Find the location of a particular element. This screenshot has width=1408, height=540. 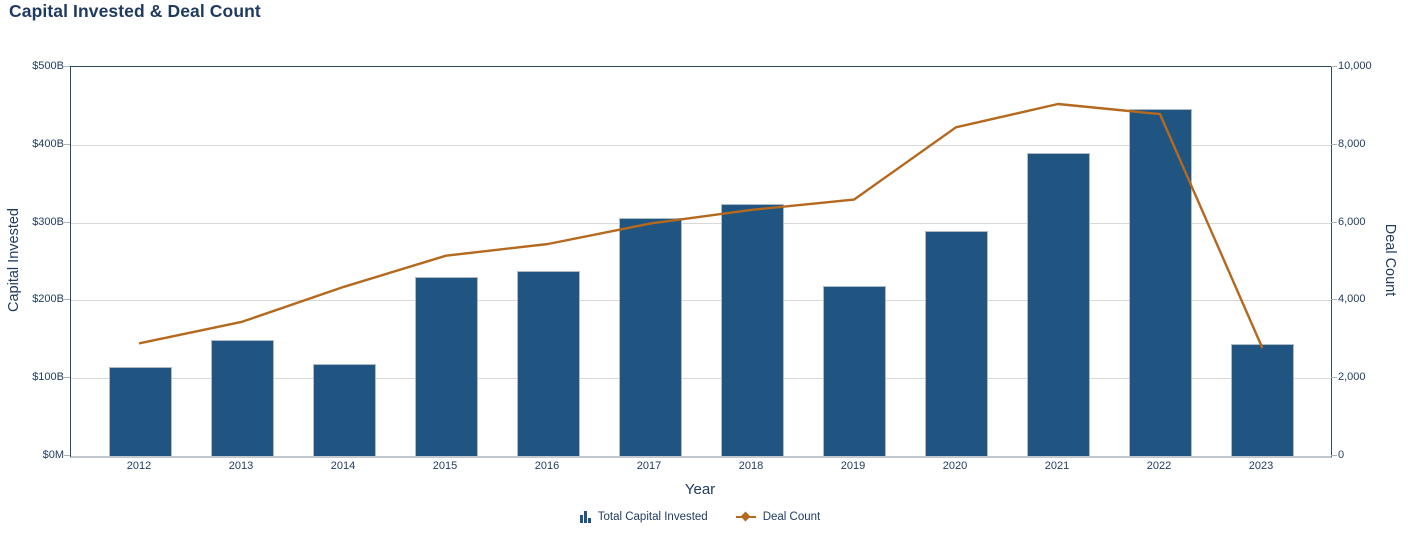

right-tick-2,000: 2,000 is located at coordinates (1352, 377).